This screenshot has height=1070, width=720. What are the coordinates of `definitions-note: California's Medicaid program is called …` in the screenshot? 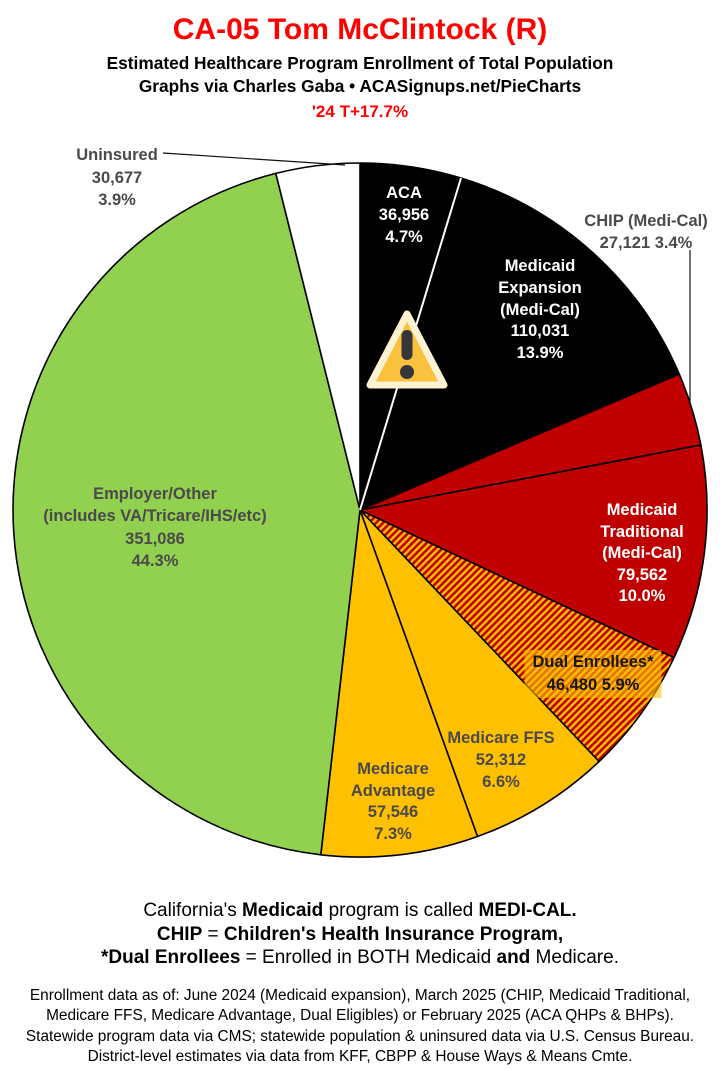 It's located at (360, 934).